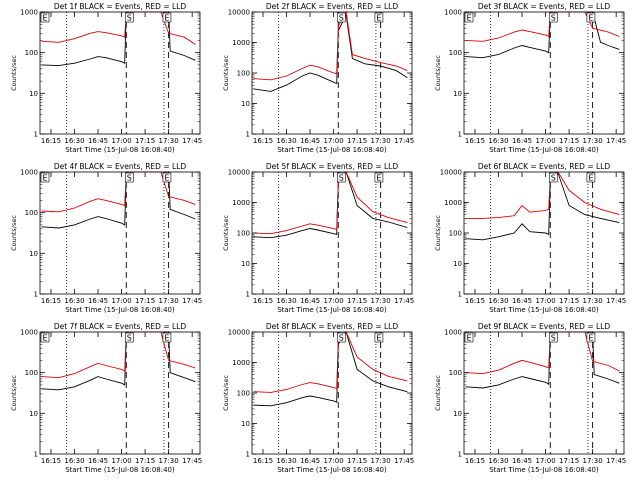  I want to click on panel-title: Det 6f BLACK = Events, RED = LLD, so click(544, 166).